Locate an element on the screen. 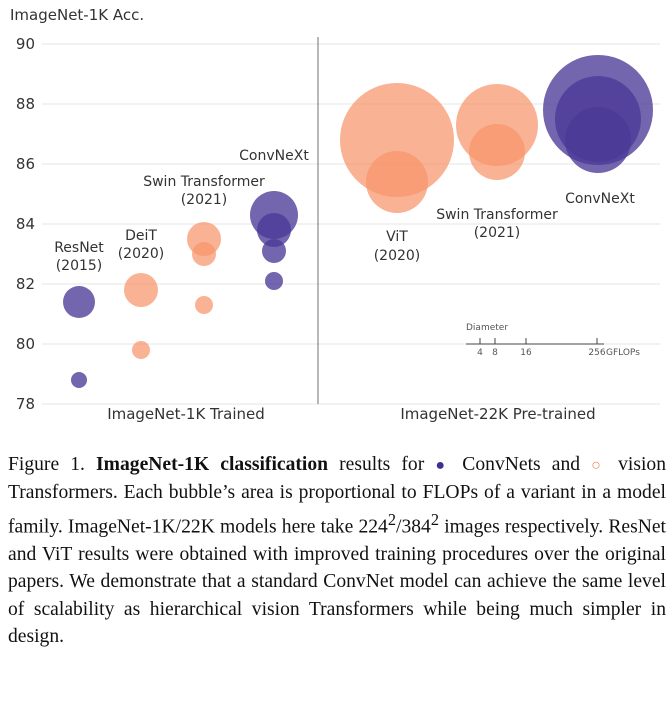  size-legend-tick-label: 16 is located at coordinates (526, 353).